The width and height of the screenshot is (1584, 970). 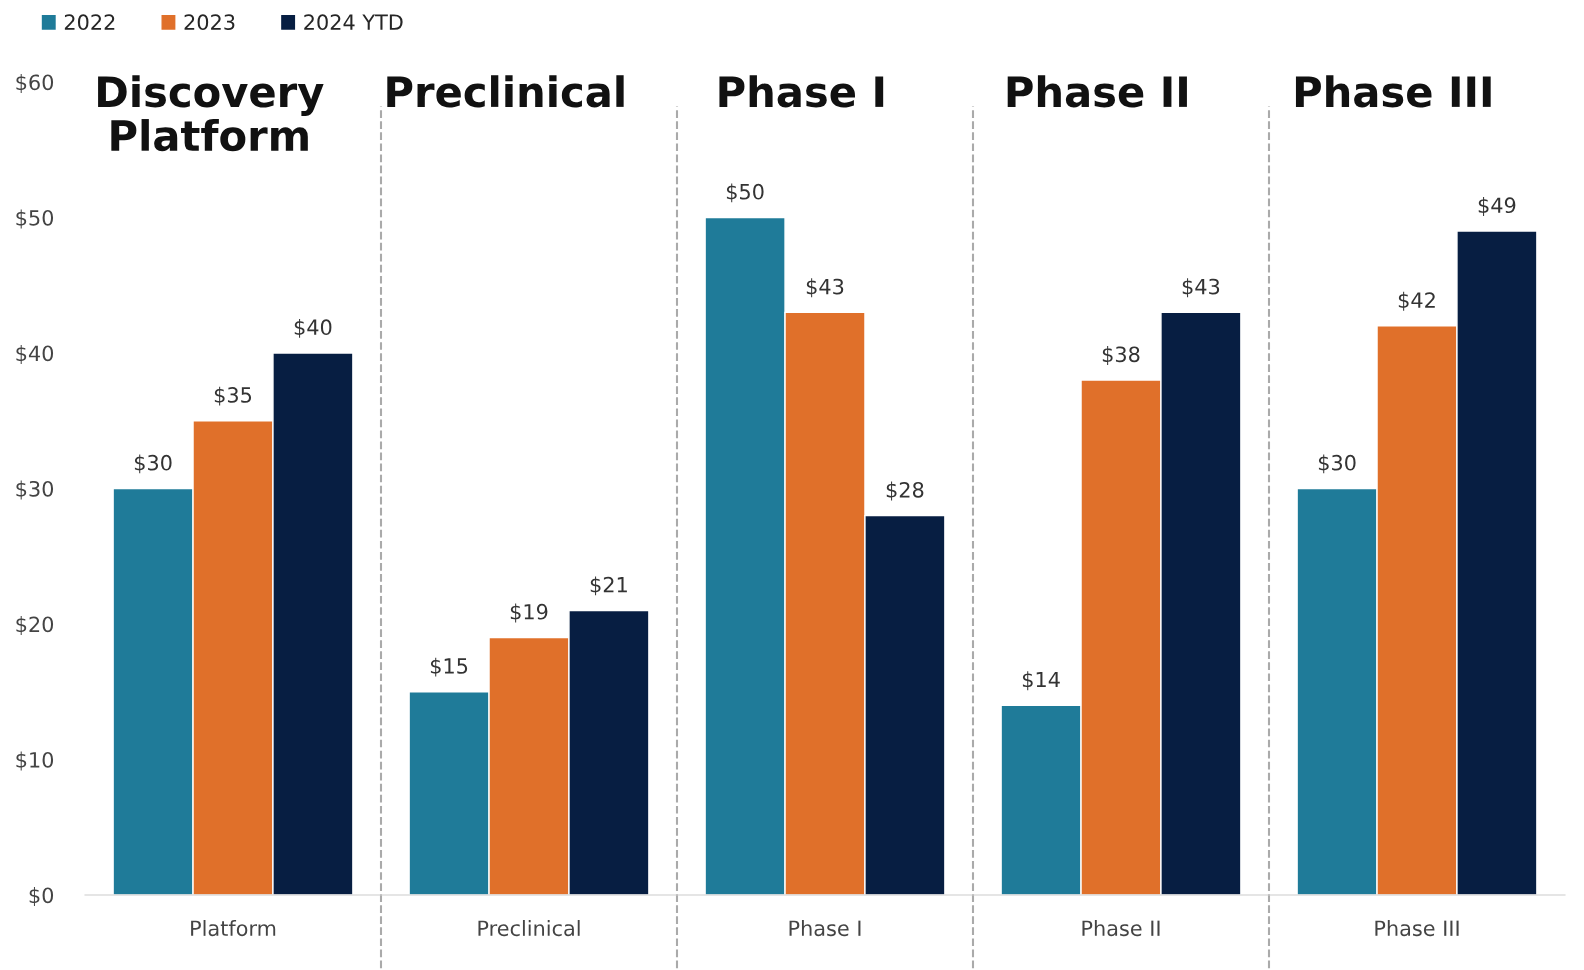 What do you see at coordinates (209, 22) in the screenshot?
I see `legend-label: 2023` at bounding box center [209, 22].